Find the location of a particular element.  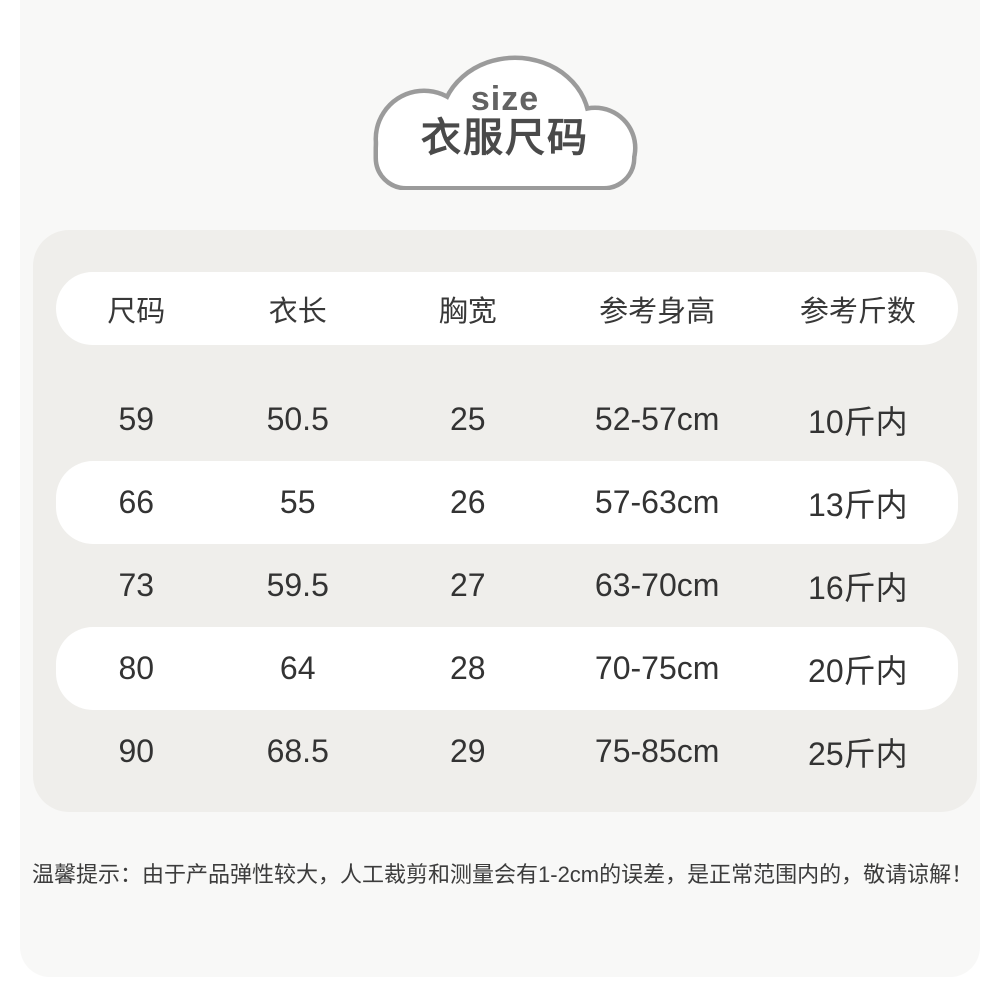

table-cell: 52-57cm is located at coordinates (657, 419).